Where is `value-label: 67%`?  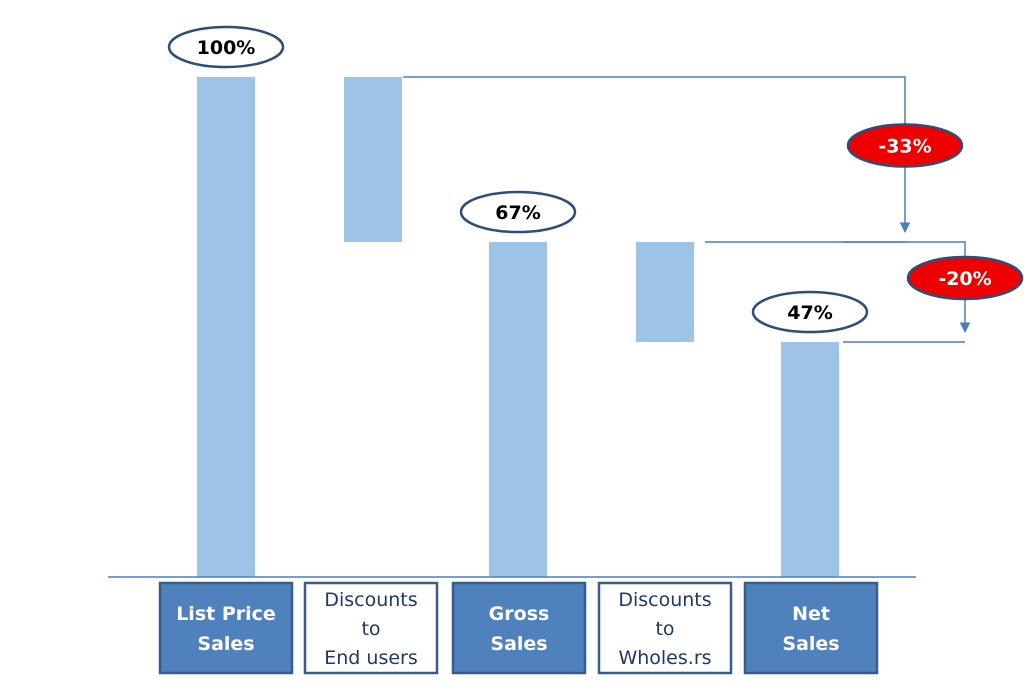
value-label: 67% is located at coordinates (518, 212).